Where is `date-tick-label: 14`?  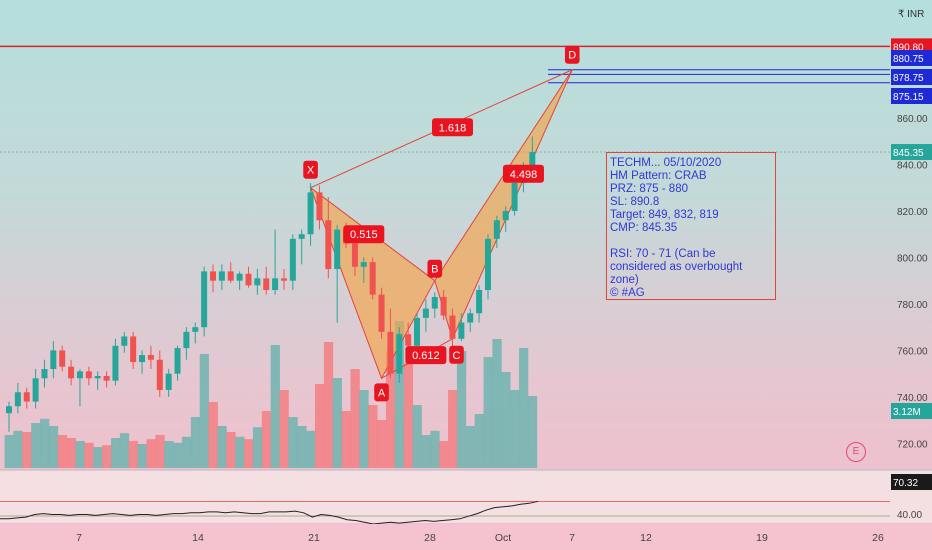
date-tick-label: 14 is located at coordinates (198, 538).